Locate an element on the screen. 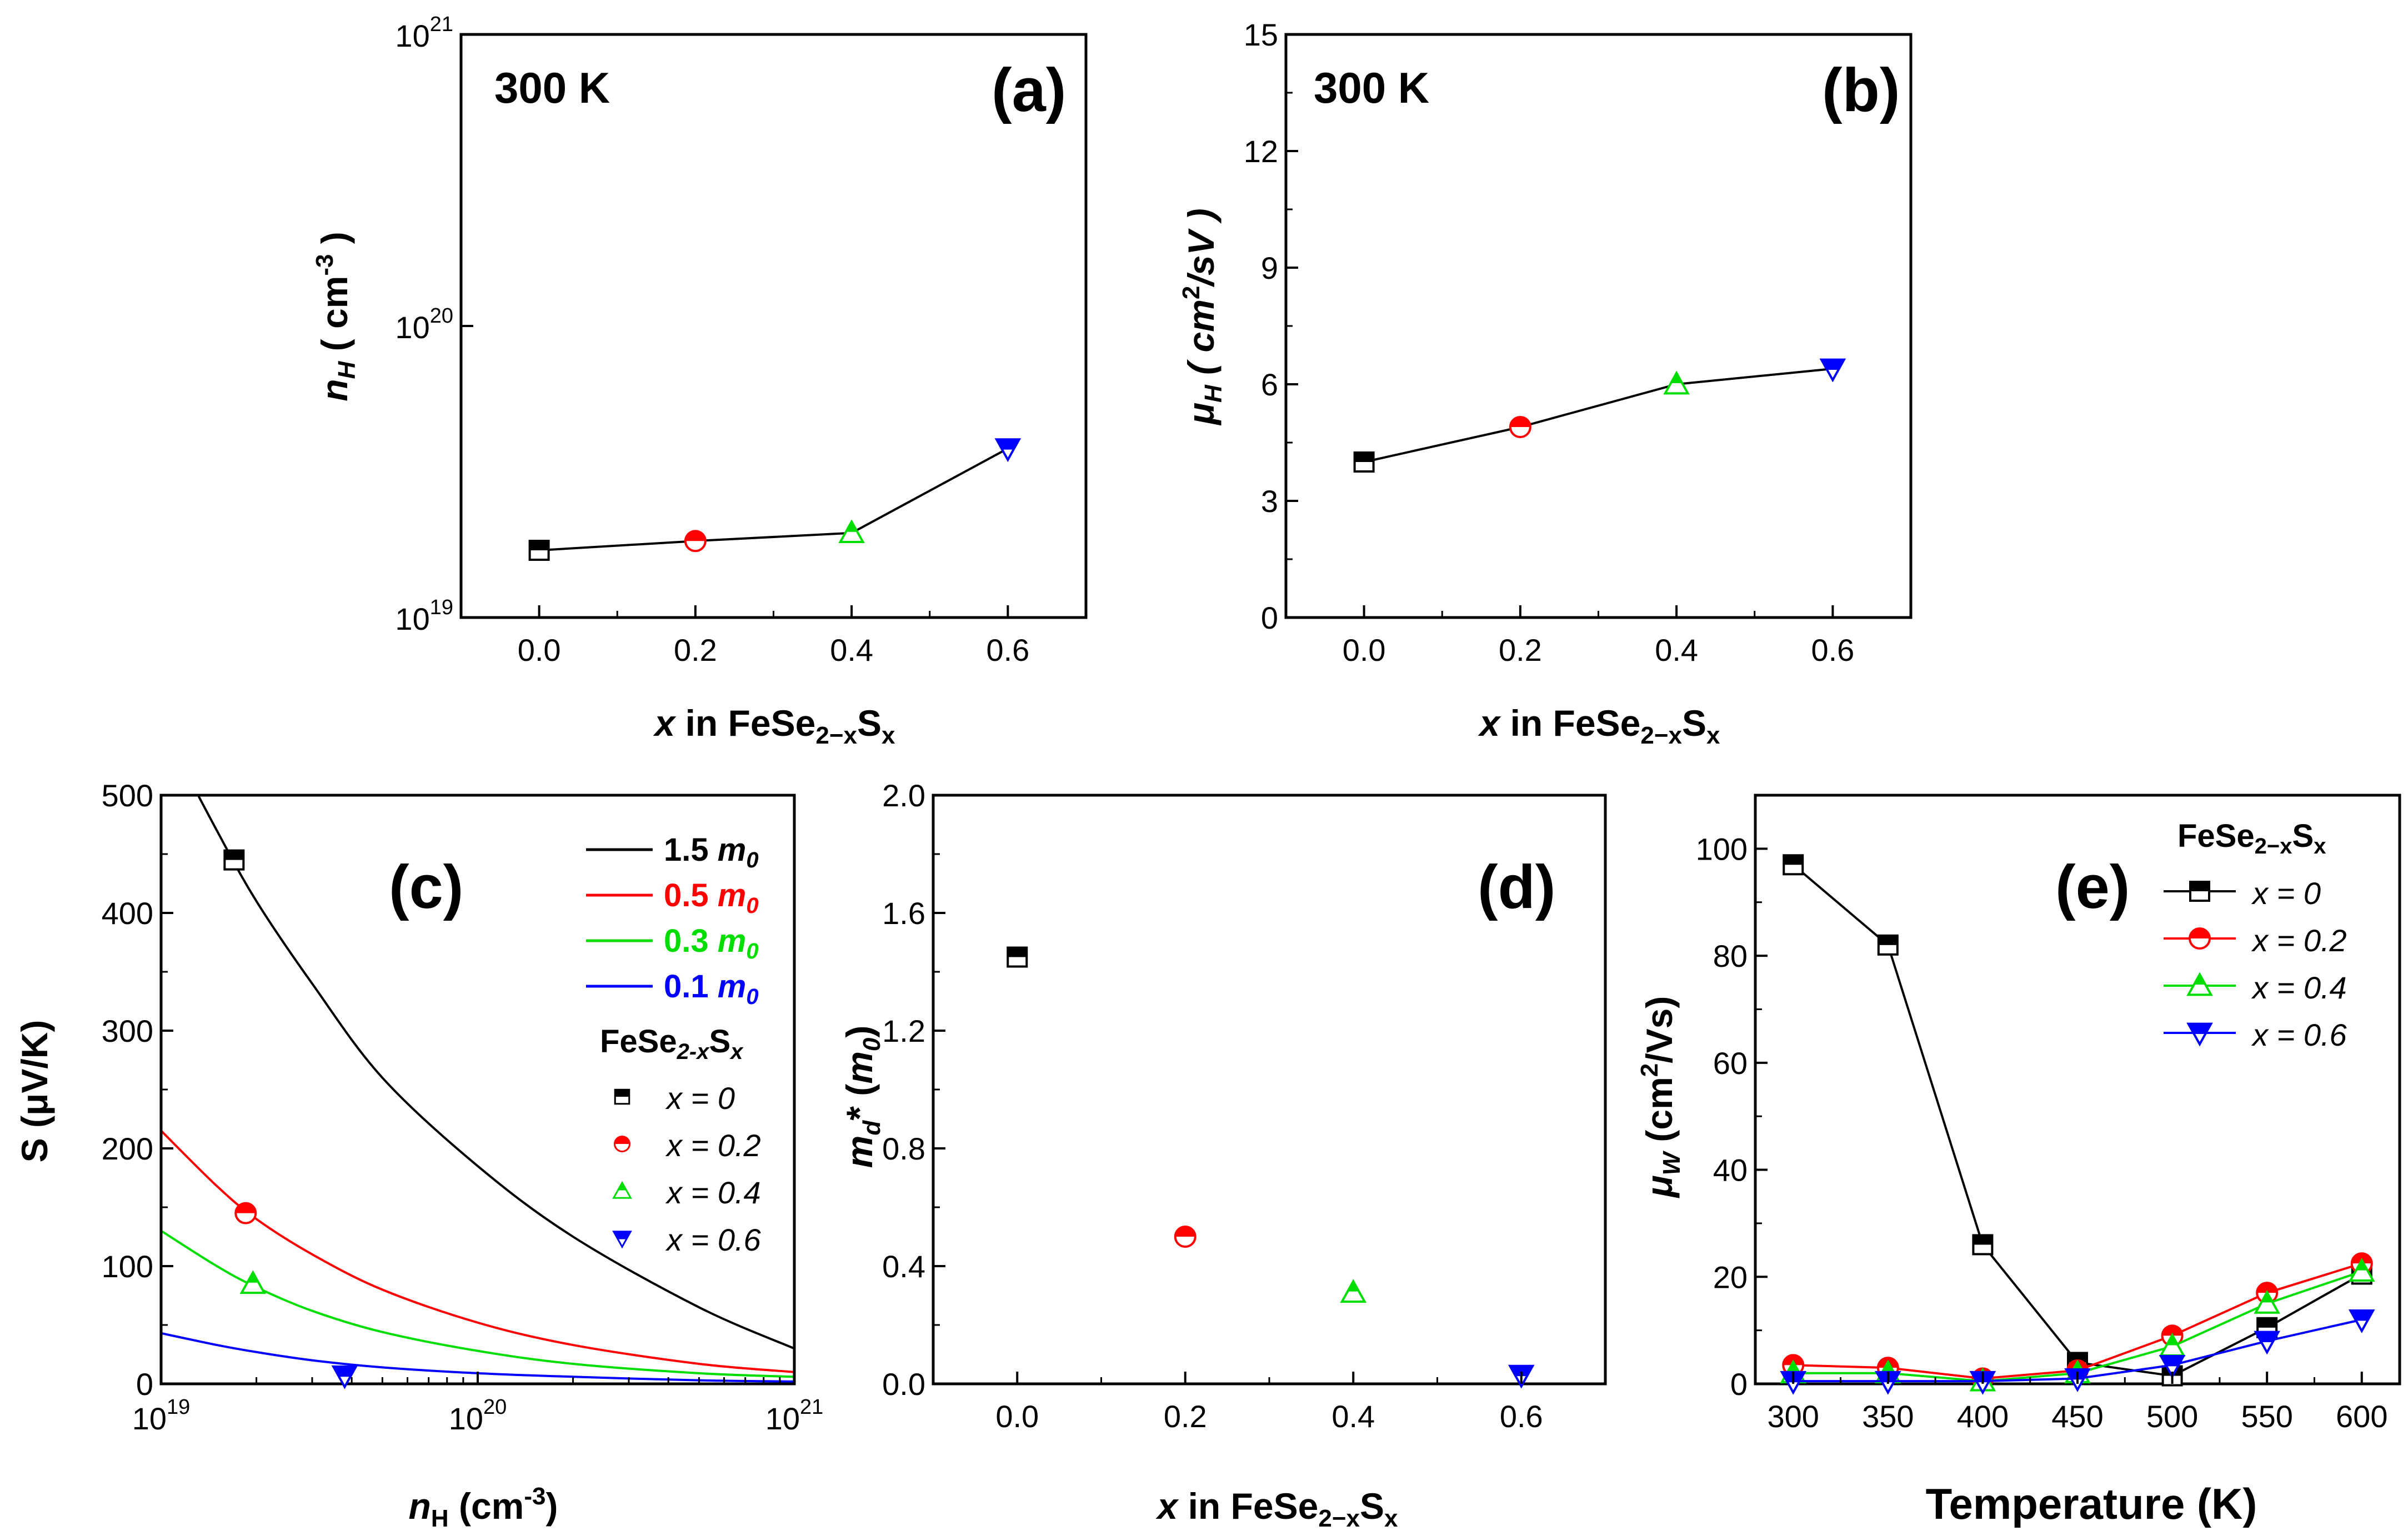 Image resolution: width=2408 pixels, height=1531 pixels. x-axis-label-c: nH (cm-3) is located at coordinates (483, 1507).